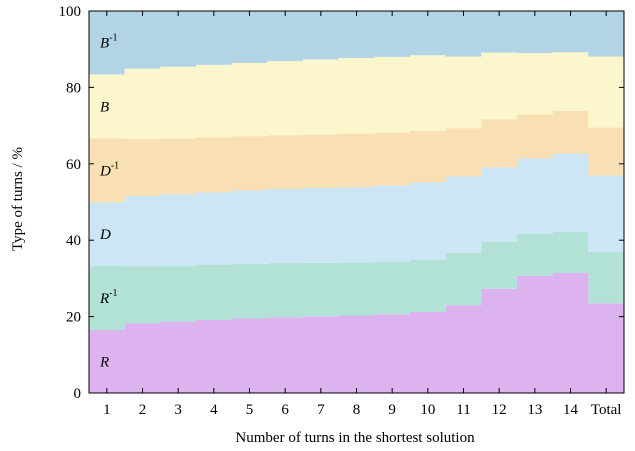  What do you see at coordinates (105, 235) in the screenshot?
I see `band-label-d: D` at bounding box center [105, 235].